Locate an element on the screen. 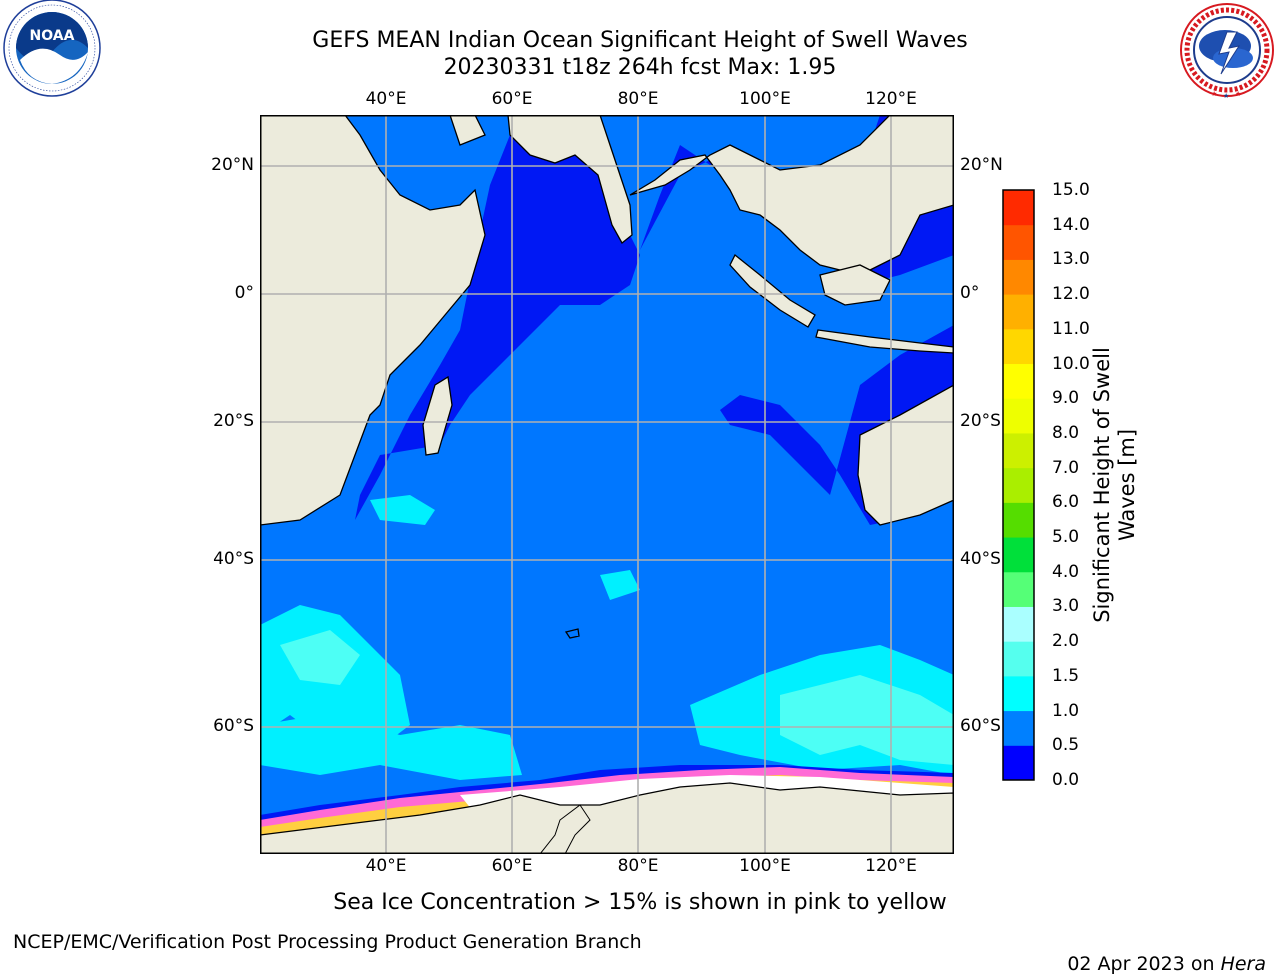 The width and height of the screenshot is (1280, 975). colorbar-tick-14: 14.0 is located at coordinates (1071, 224).